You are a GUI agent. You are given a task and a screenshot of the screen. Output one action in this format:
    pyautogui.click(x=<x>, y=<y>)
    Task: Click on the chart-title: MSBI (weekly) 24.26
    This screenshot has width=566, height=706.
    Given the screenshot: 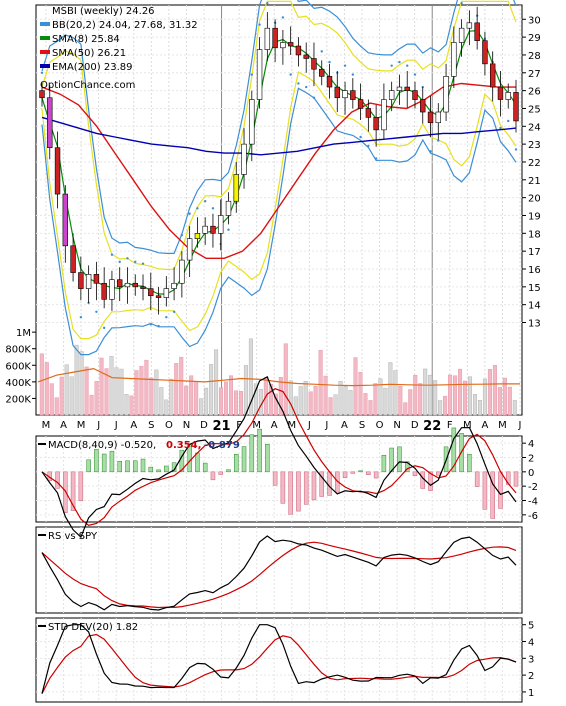 What is the action you would take?
    pyautogui.click(x=103, y=11)
    